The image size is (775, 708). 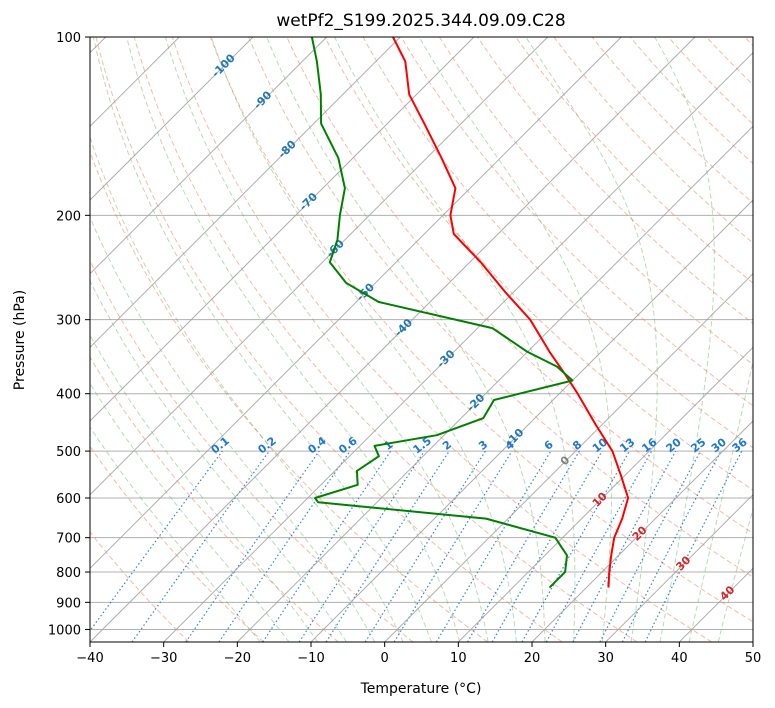 What do you see at coordinates (532, 658) in the screenshot?
I see `x-tick-label: 20` at bounding box center [532, 658].